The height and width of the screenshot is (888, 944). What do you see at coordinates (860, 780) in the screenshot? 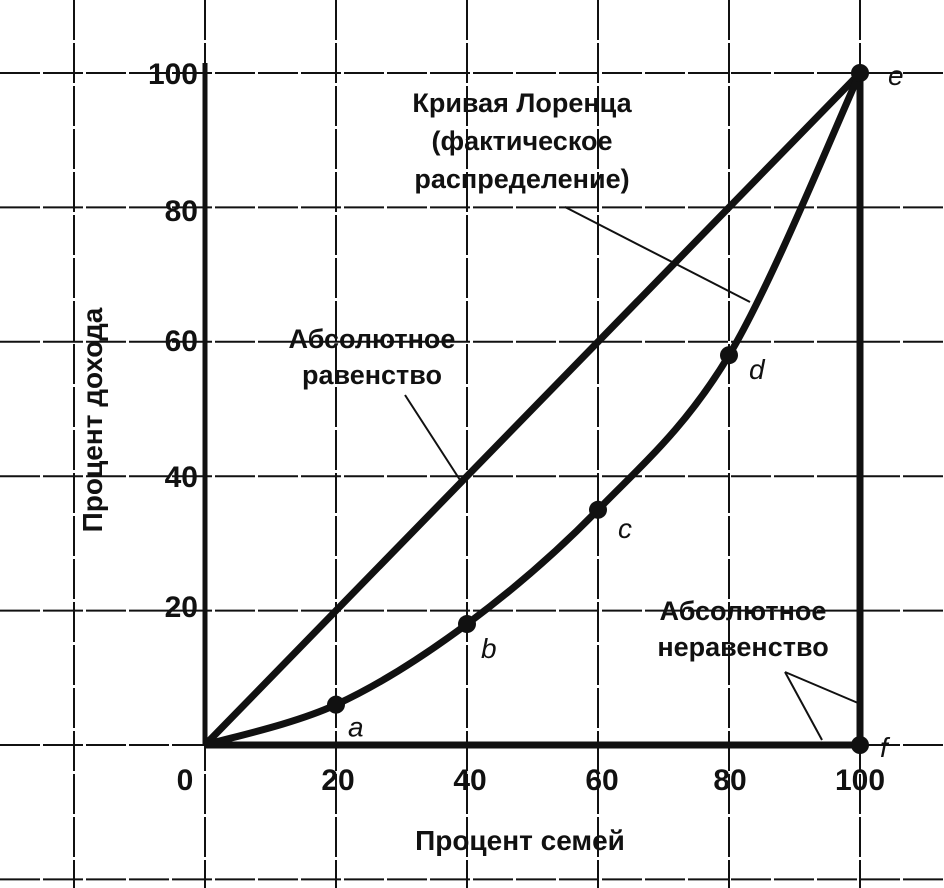
I see `x-tick-100: 100` at bounding box center [860, 780].